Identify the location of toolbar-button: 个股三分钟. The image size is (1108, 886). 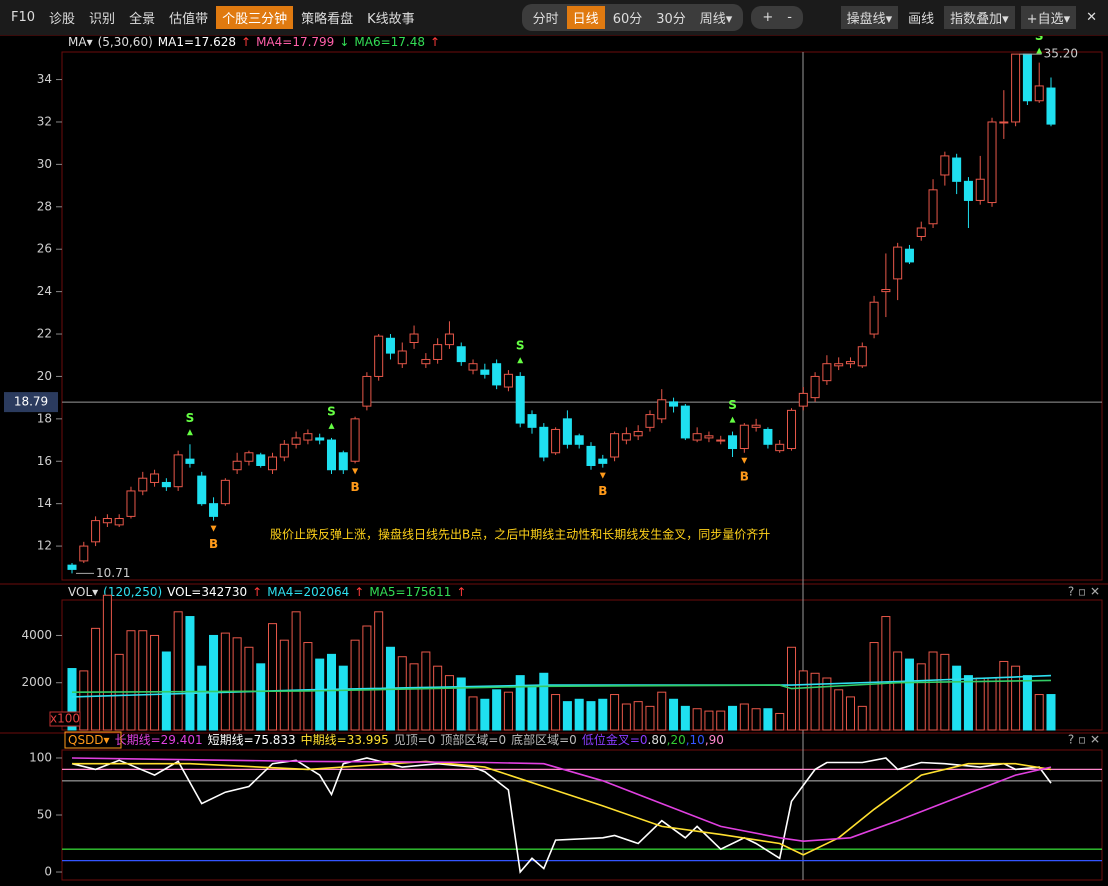
(255, 17).